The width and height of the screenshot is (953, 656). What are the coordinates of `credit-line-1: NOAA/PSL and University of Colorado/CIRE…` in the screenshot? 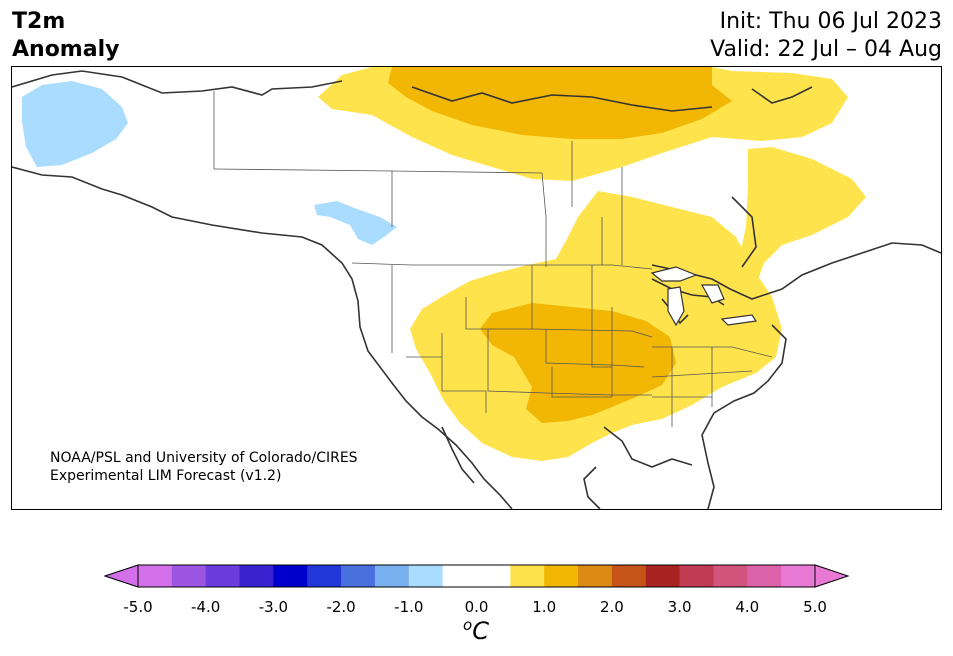 It's located at (204, 458).